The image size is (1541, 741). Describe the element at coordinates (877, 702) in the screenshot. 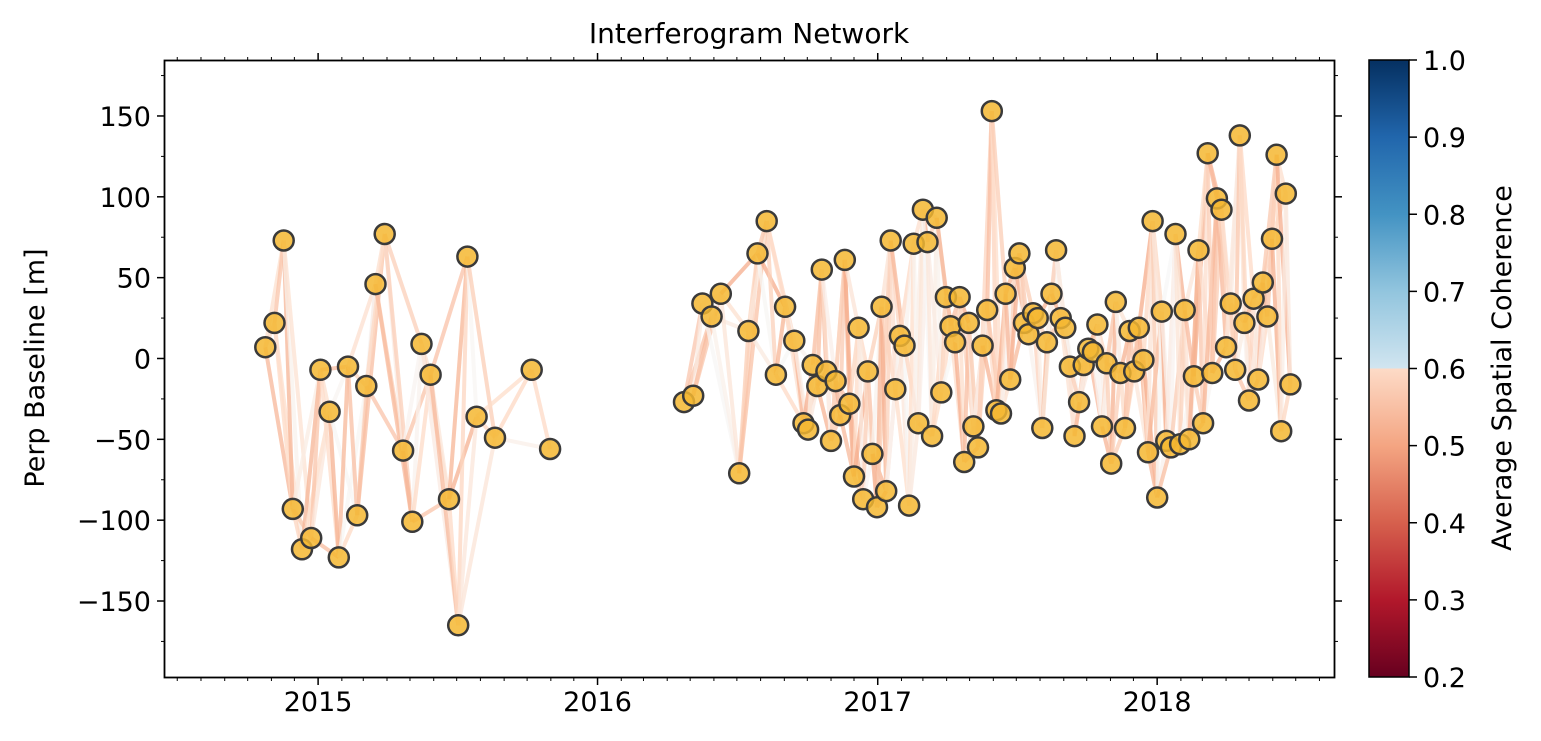

I see `x-tick-label: 2017` at that location.